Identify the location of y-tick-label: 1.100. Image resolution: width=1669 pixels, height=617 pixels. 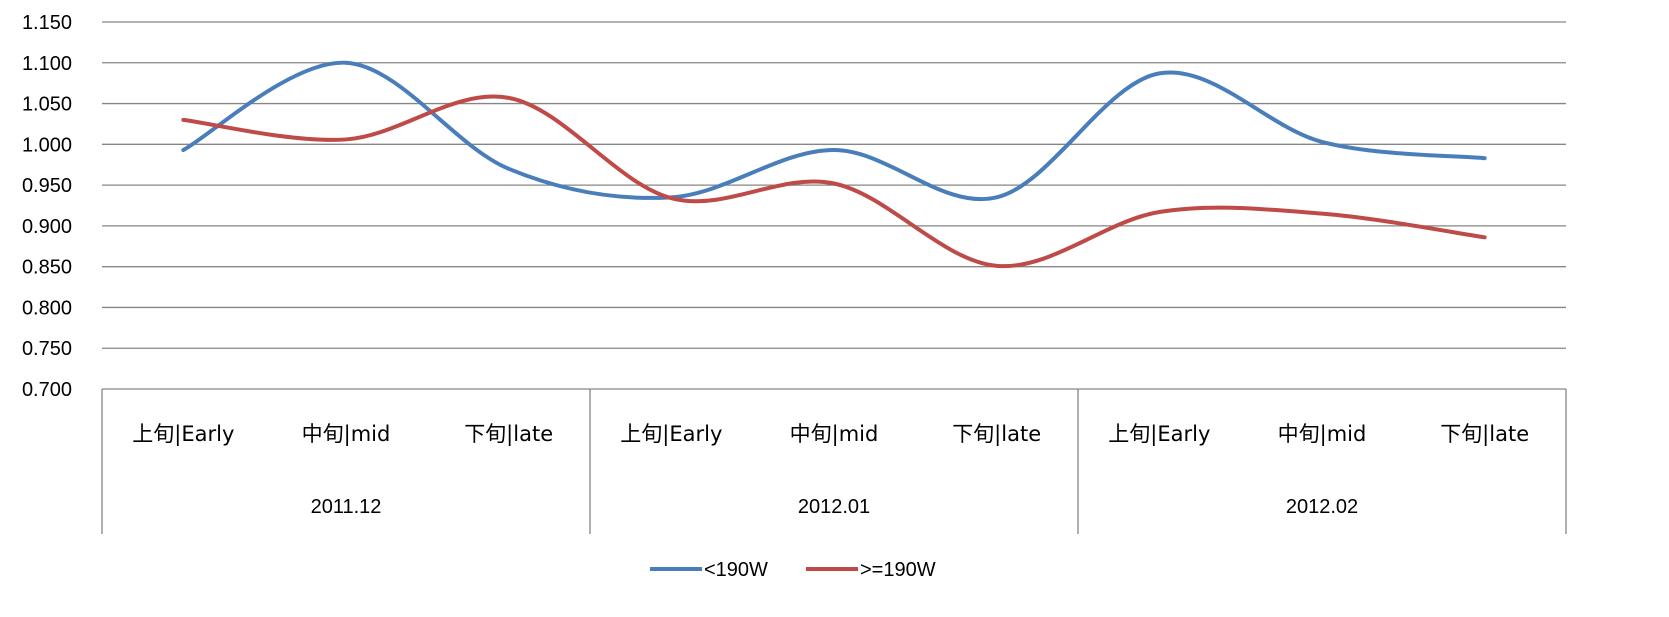
(47, 64).